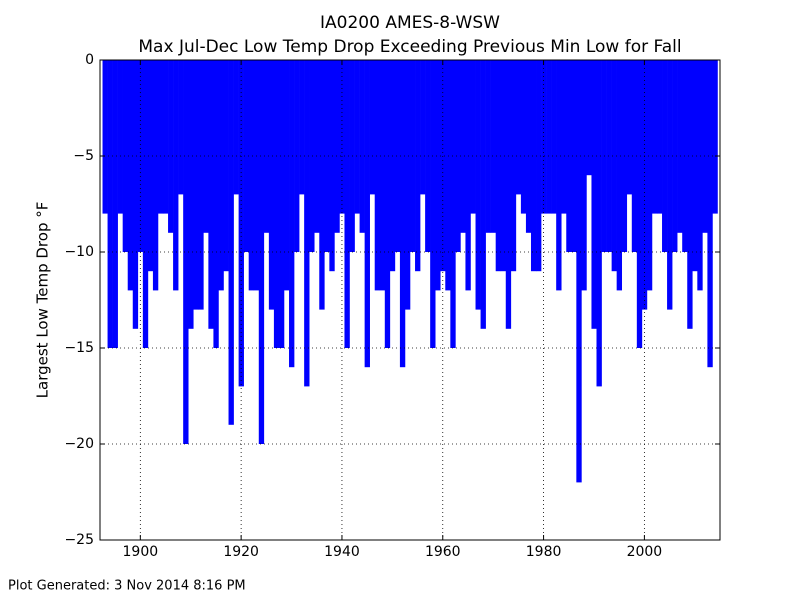 The width and height of the screenshot is (800, 600). I want to click on x-tick-label: 1980, so click(544, 552).